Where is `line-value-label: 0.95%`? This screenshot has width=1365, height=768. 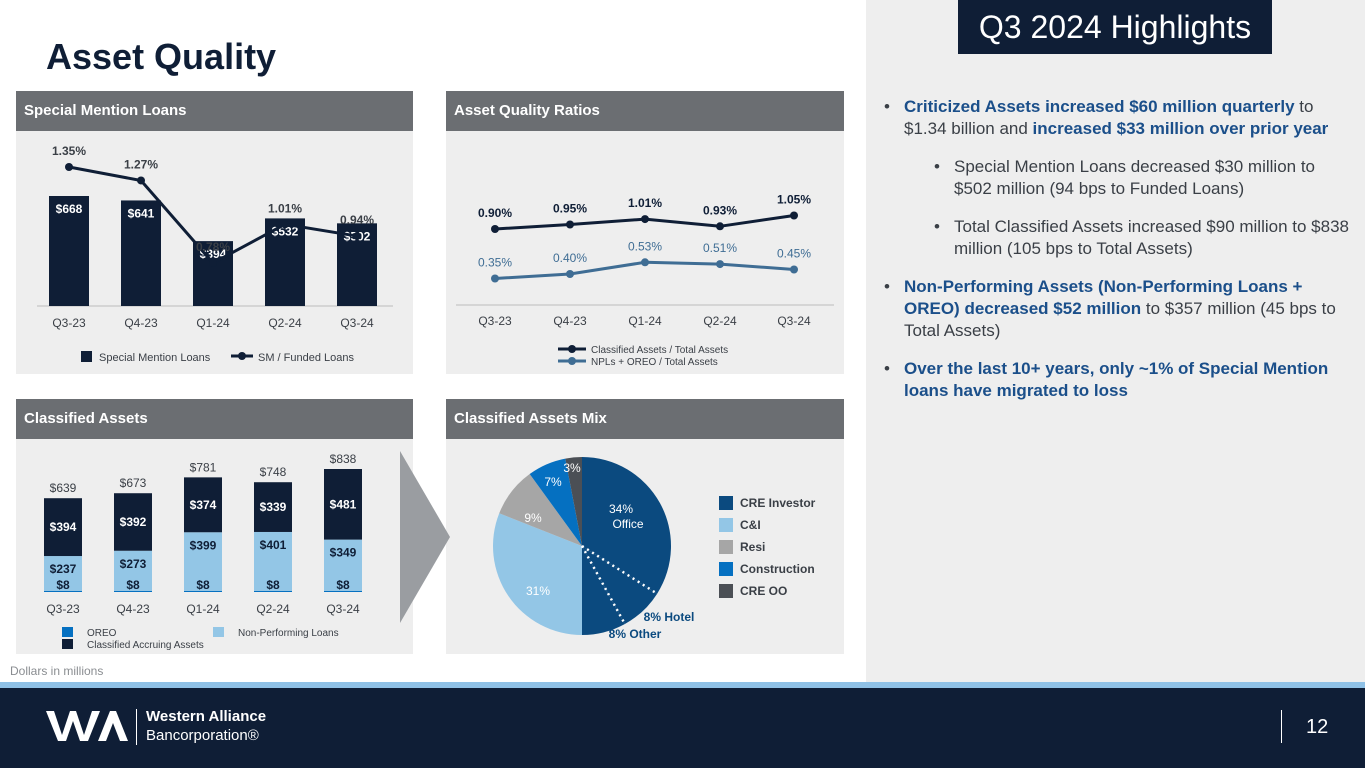 line-value-label: 0.95% is located at coordinates (570, 209).